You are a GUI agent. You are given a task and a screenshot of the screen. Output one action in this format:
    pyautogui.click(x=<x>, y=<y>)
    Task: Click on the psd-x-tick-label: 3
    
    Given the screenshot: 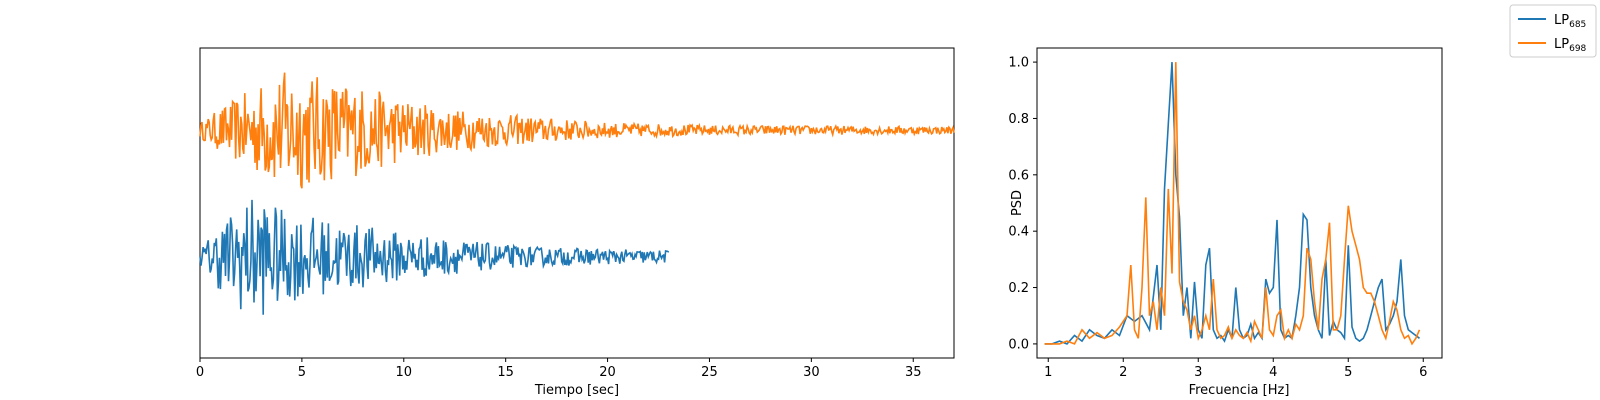 What is the action you would take?
    pyautogui.click(x=1198, y=372)
    